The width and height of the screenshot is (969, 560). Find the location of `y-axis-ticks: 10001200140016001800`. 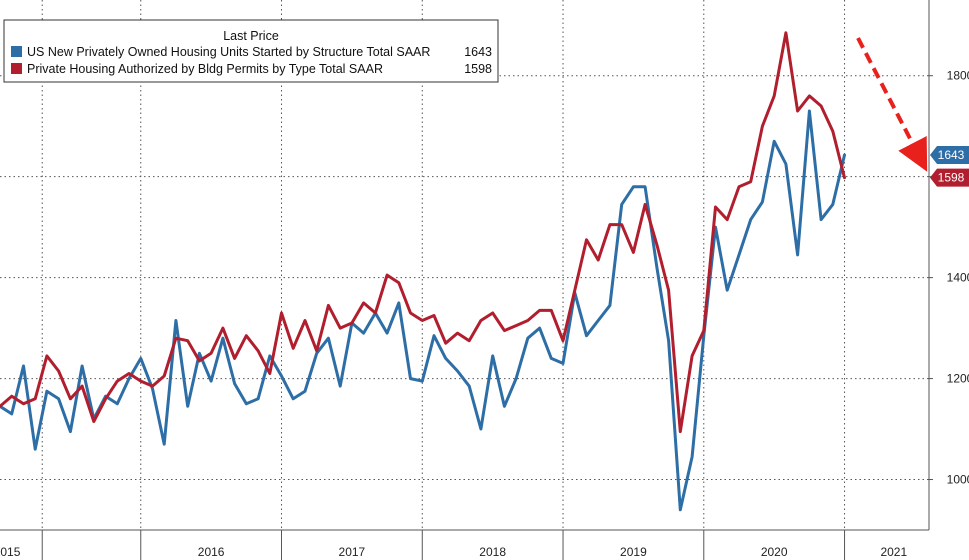

y-axis-ticks: 10001200140016001800 is located at coordinates (949, 278).